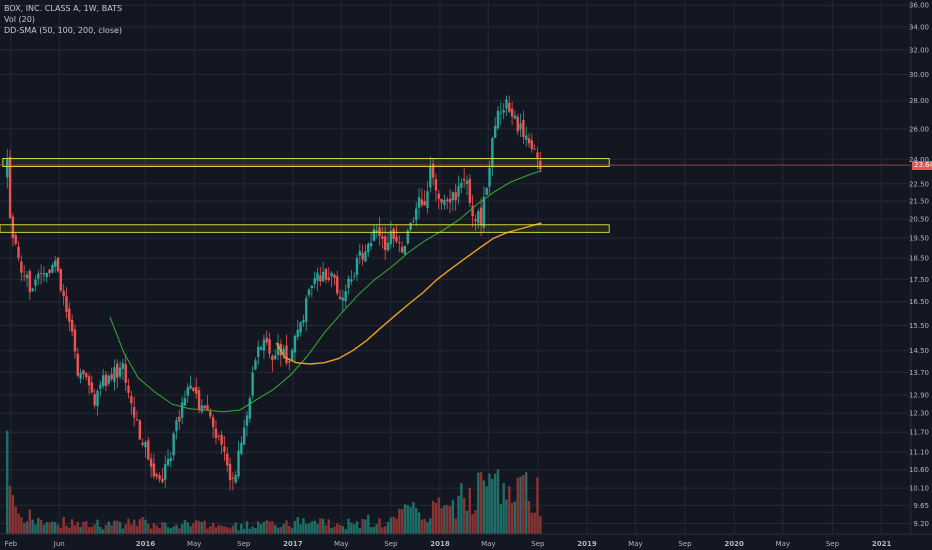 Image resolution: width=932 pixels, height=550 pixels. I want to click on sma-indicator-label: DD-SMA (50, 100, 200, close), so click(63, 30).